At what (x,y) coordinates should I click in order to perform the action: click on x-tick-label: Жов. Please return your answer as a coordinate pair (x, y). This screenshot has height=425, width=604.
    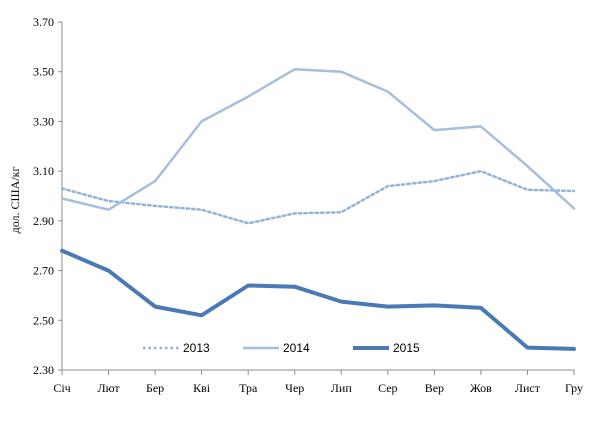
    Looking at the image, I should click on (481, 388).